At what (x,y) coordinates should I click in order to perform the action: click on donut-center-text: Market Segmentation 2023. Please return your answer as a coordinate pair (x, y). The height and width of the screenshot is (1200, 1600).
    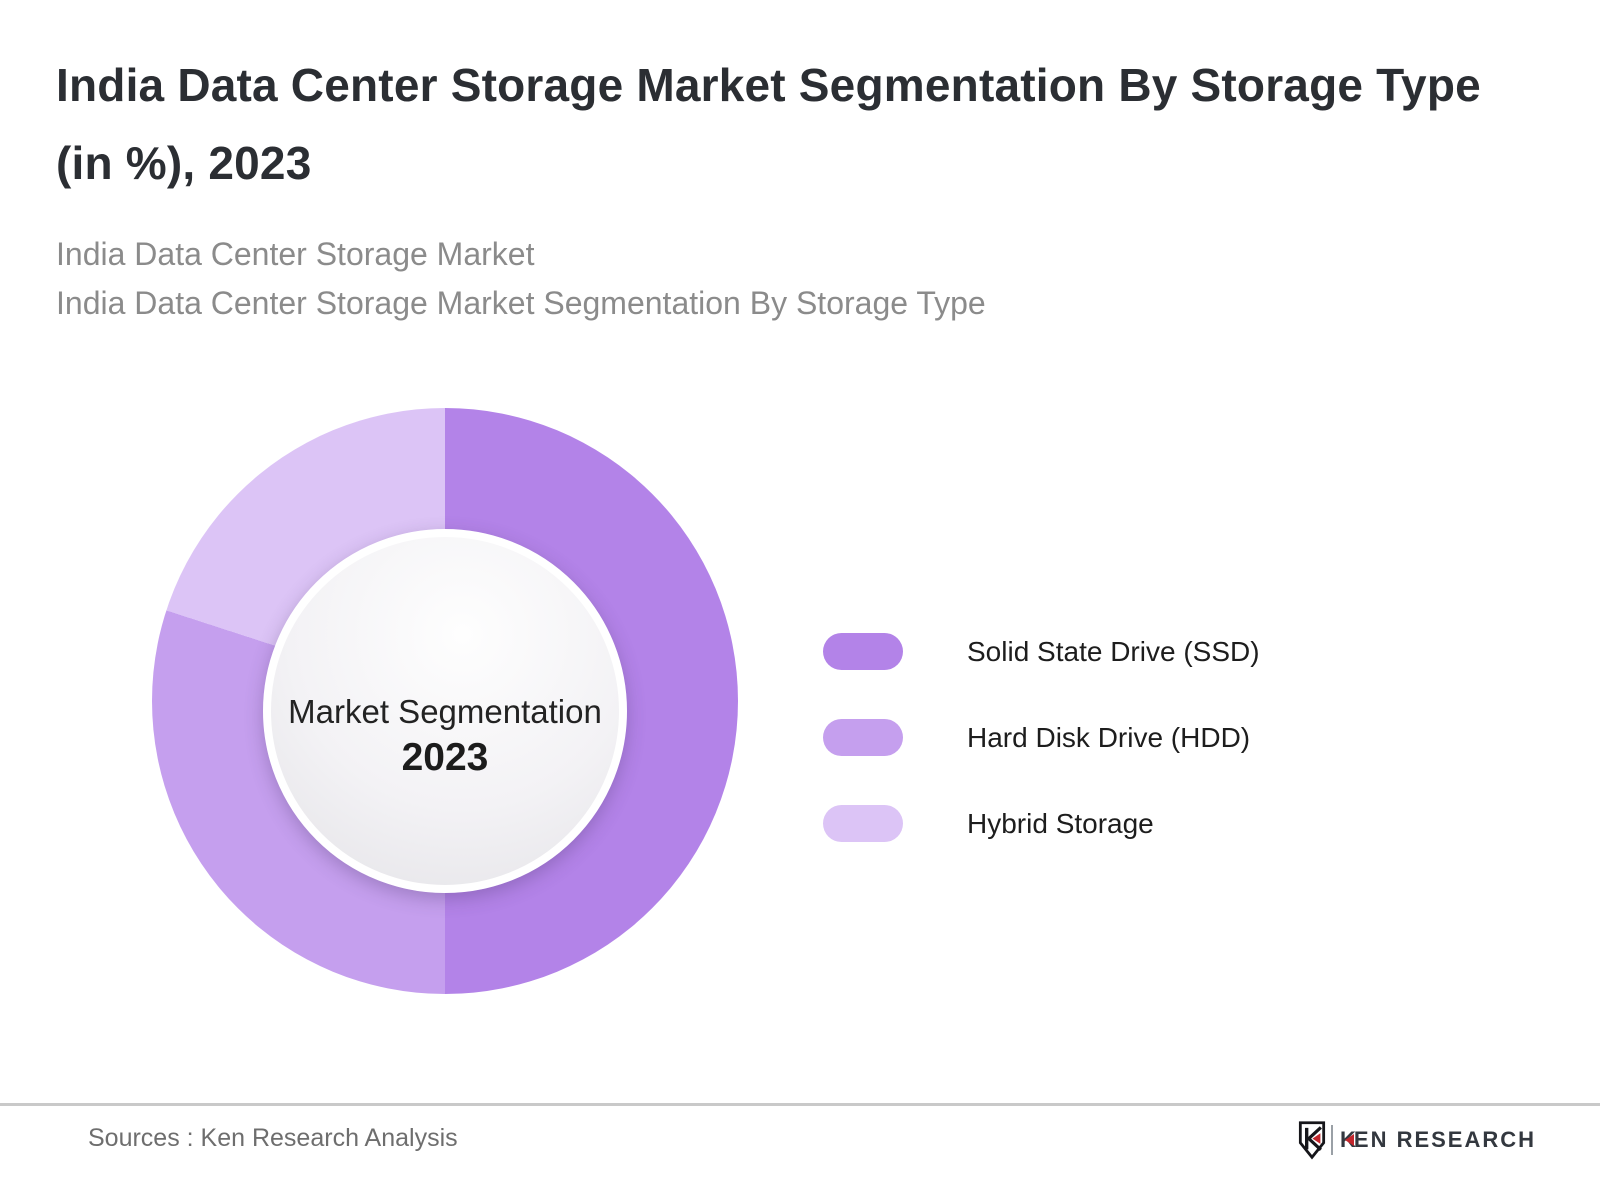
    Looking at the image, I should click on (445, 737).